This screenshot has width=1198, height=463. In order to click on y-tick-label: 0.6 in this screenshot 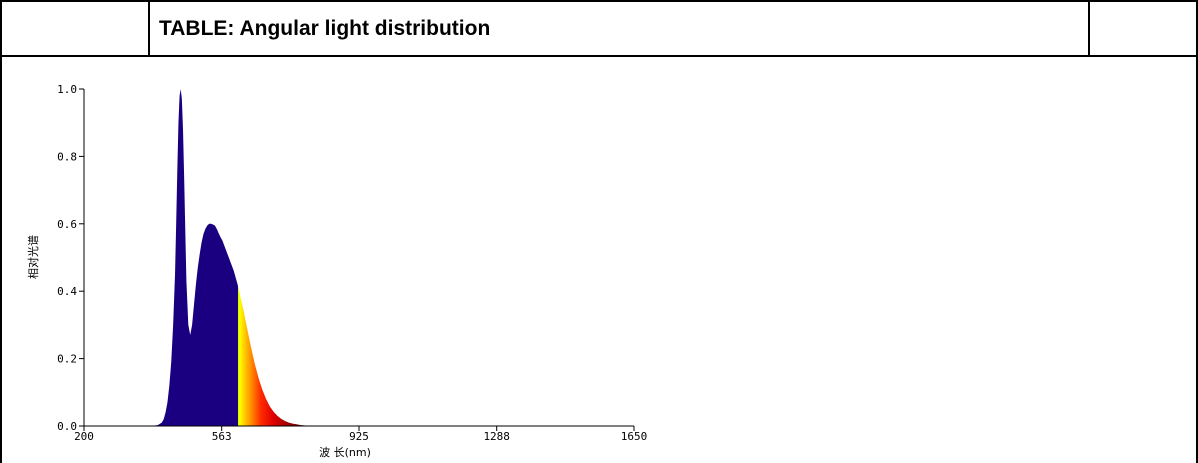, I will do `click(67, 224)`.